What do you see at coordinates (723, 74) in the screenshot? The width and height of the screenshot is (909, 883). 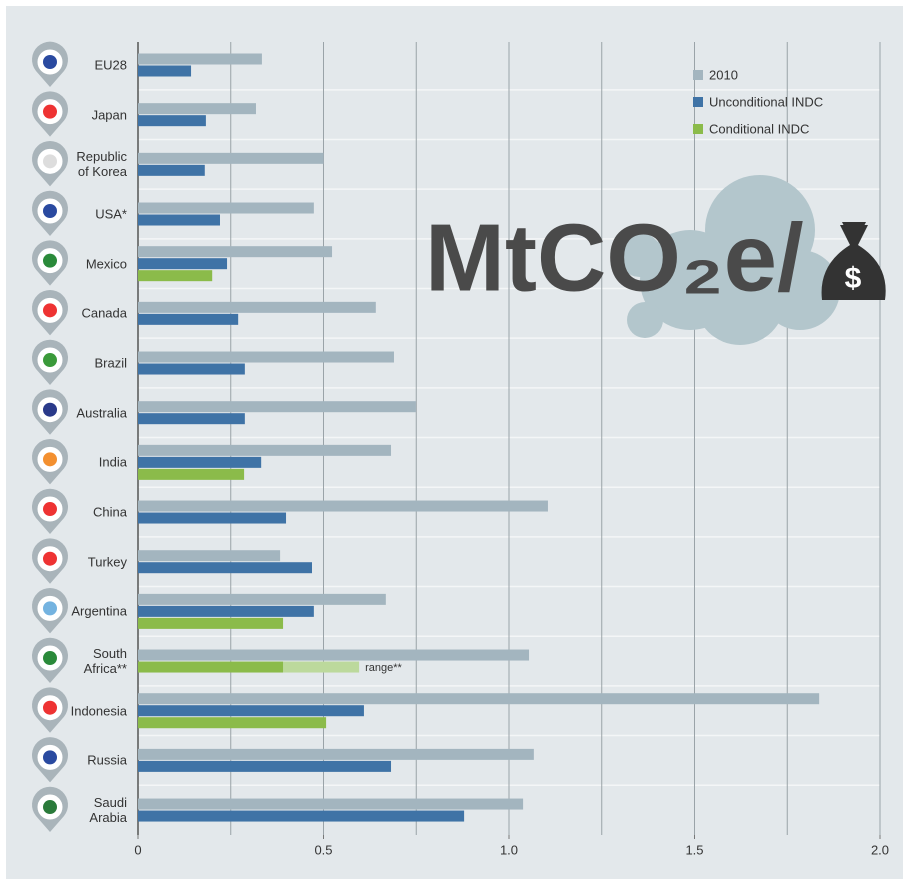 I see `legend-label: 2010` at bounding box center [723, 74].